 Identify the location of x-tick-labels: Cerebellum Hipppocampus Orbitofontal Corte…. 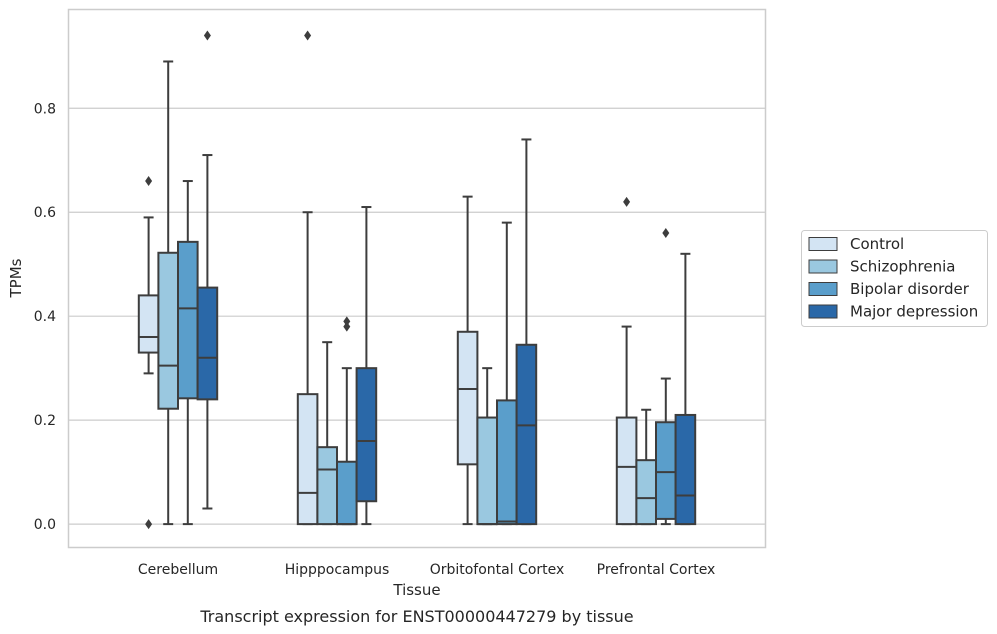
(426, 570).